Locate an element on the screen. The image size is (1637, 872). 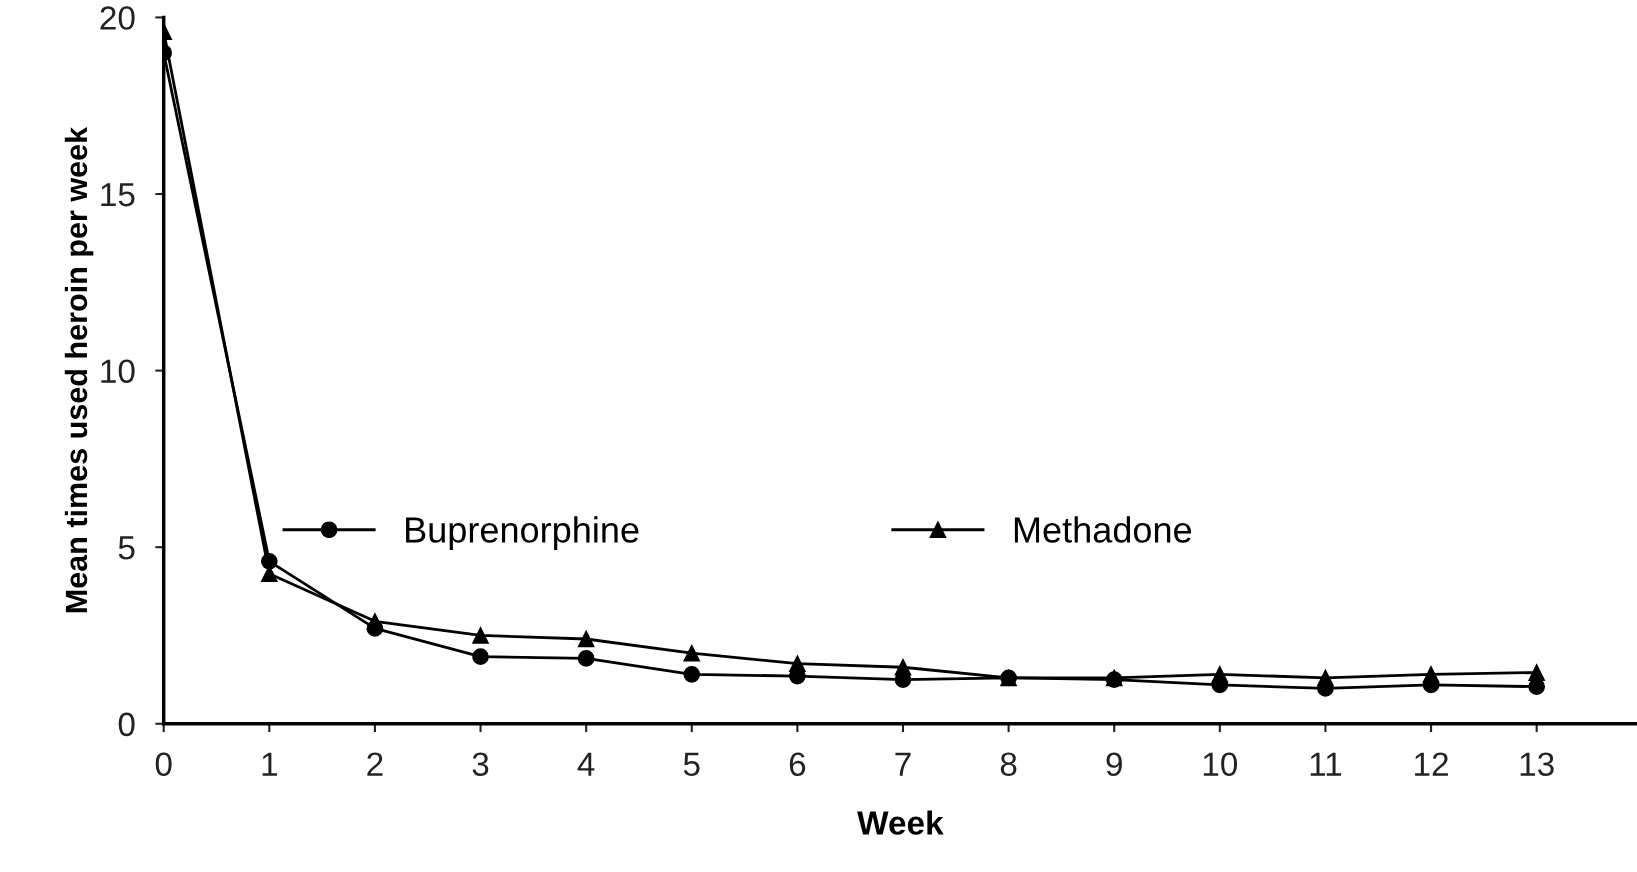
x-tick-label: 11 is located at coordinates (1326, 764).